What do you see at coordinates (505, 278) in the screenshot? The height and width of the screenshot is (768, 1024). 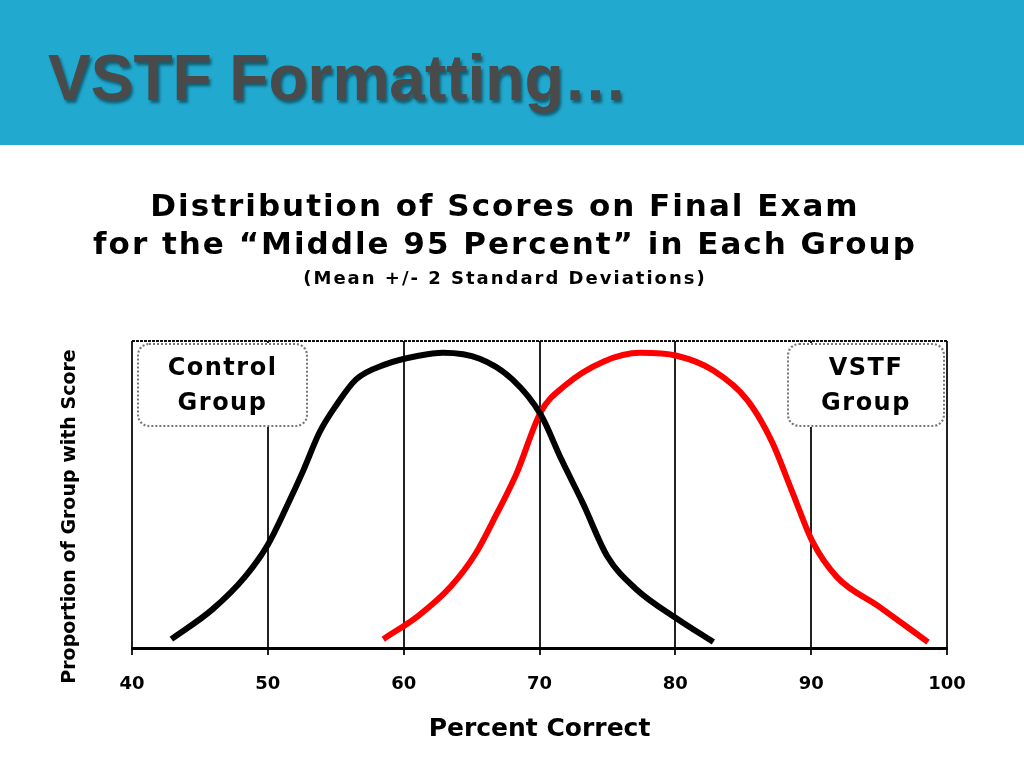 I see `chart-subtitle: (Mean +/- 2 Standard Deviations)` at bounding box center [505, 278].